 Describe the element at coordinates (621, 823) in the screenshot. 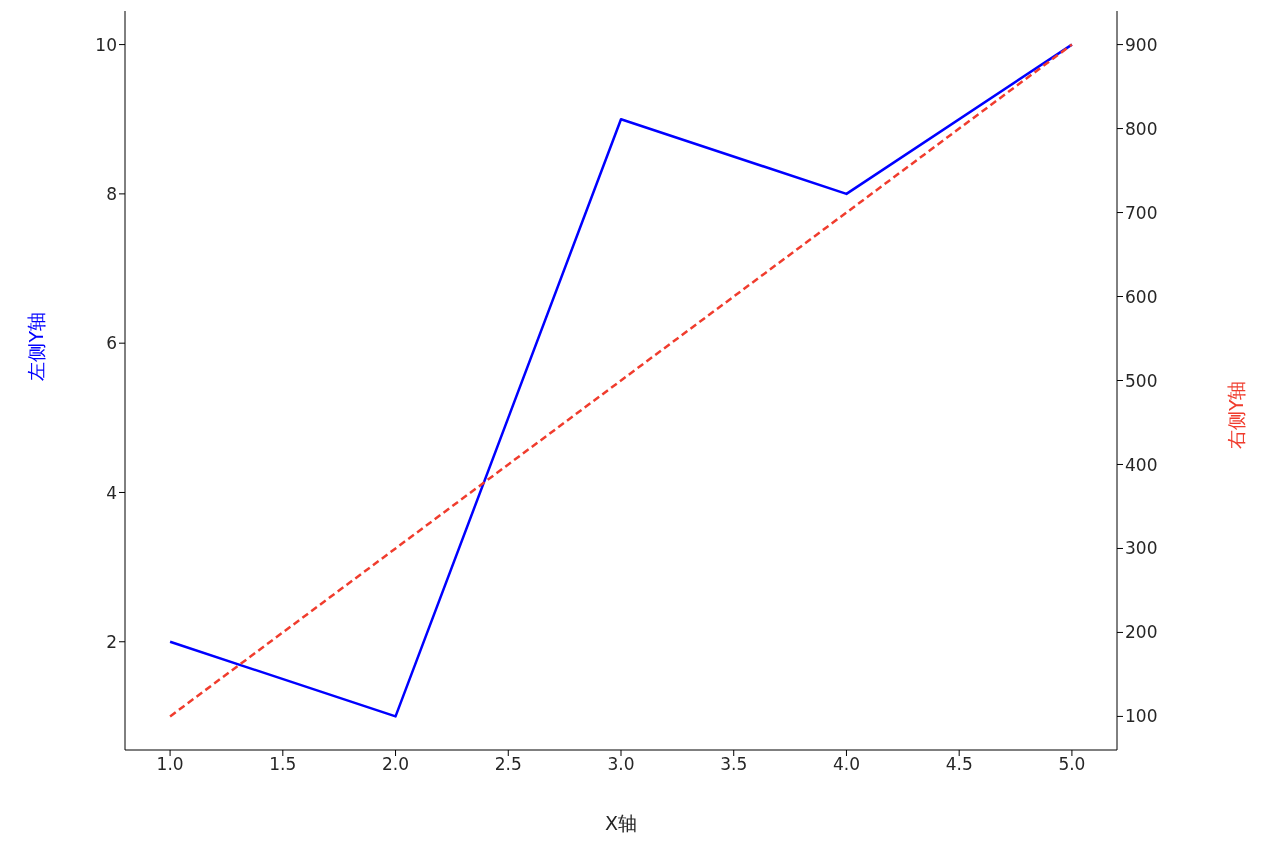

I see `x-axis-title: X轴` at that location.